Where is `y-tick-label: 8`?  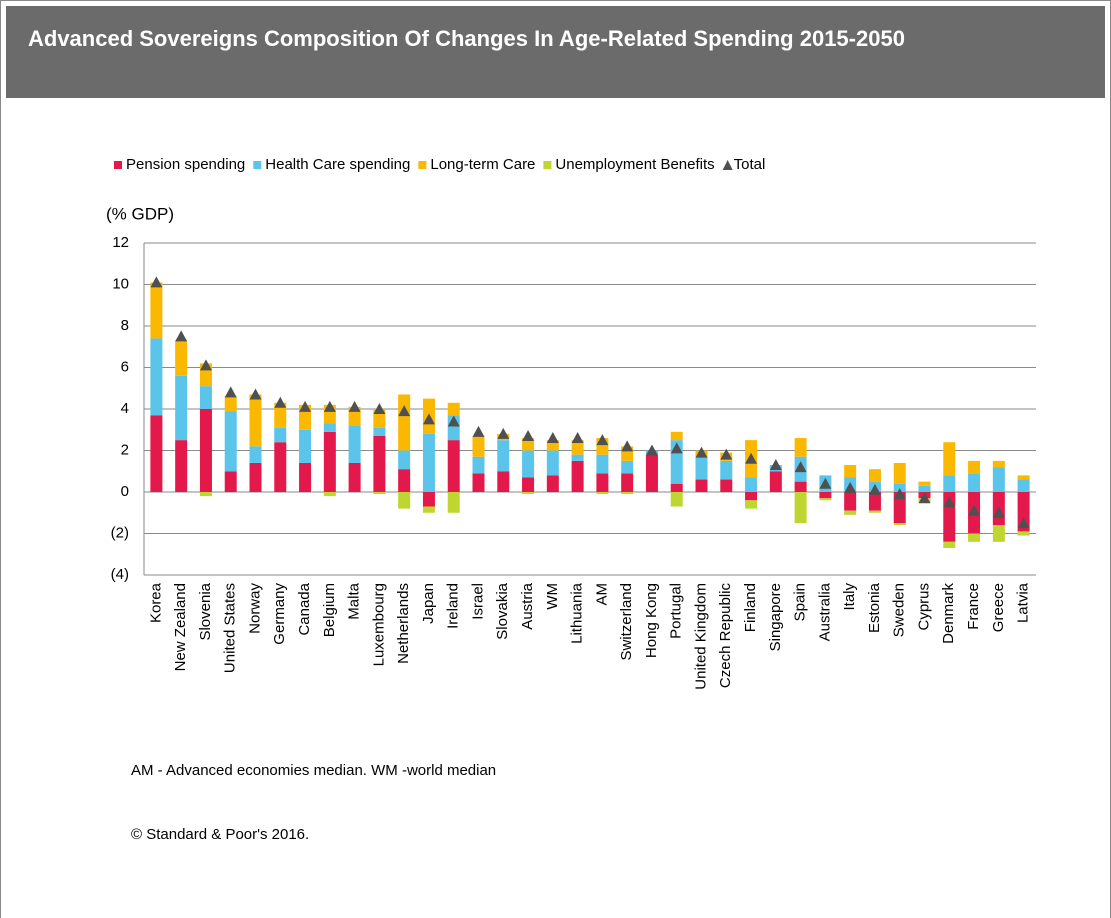
y-tick-label: 8 is located at coordinates (125, 325).